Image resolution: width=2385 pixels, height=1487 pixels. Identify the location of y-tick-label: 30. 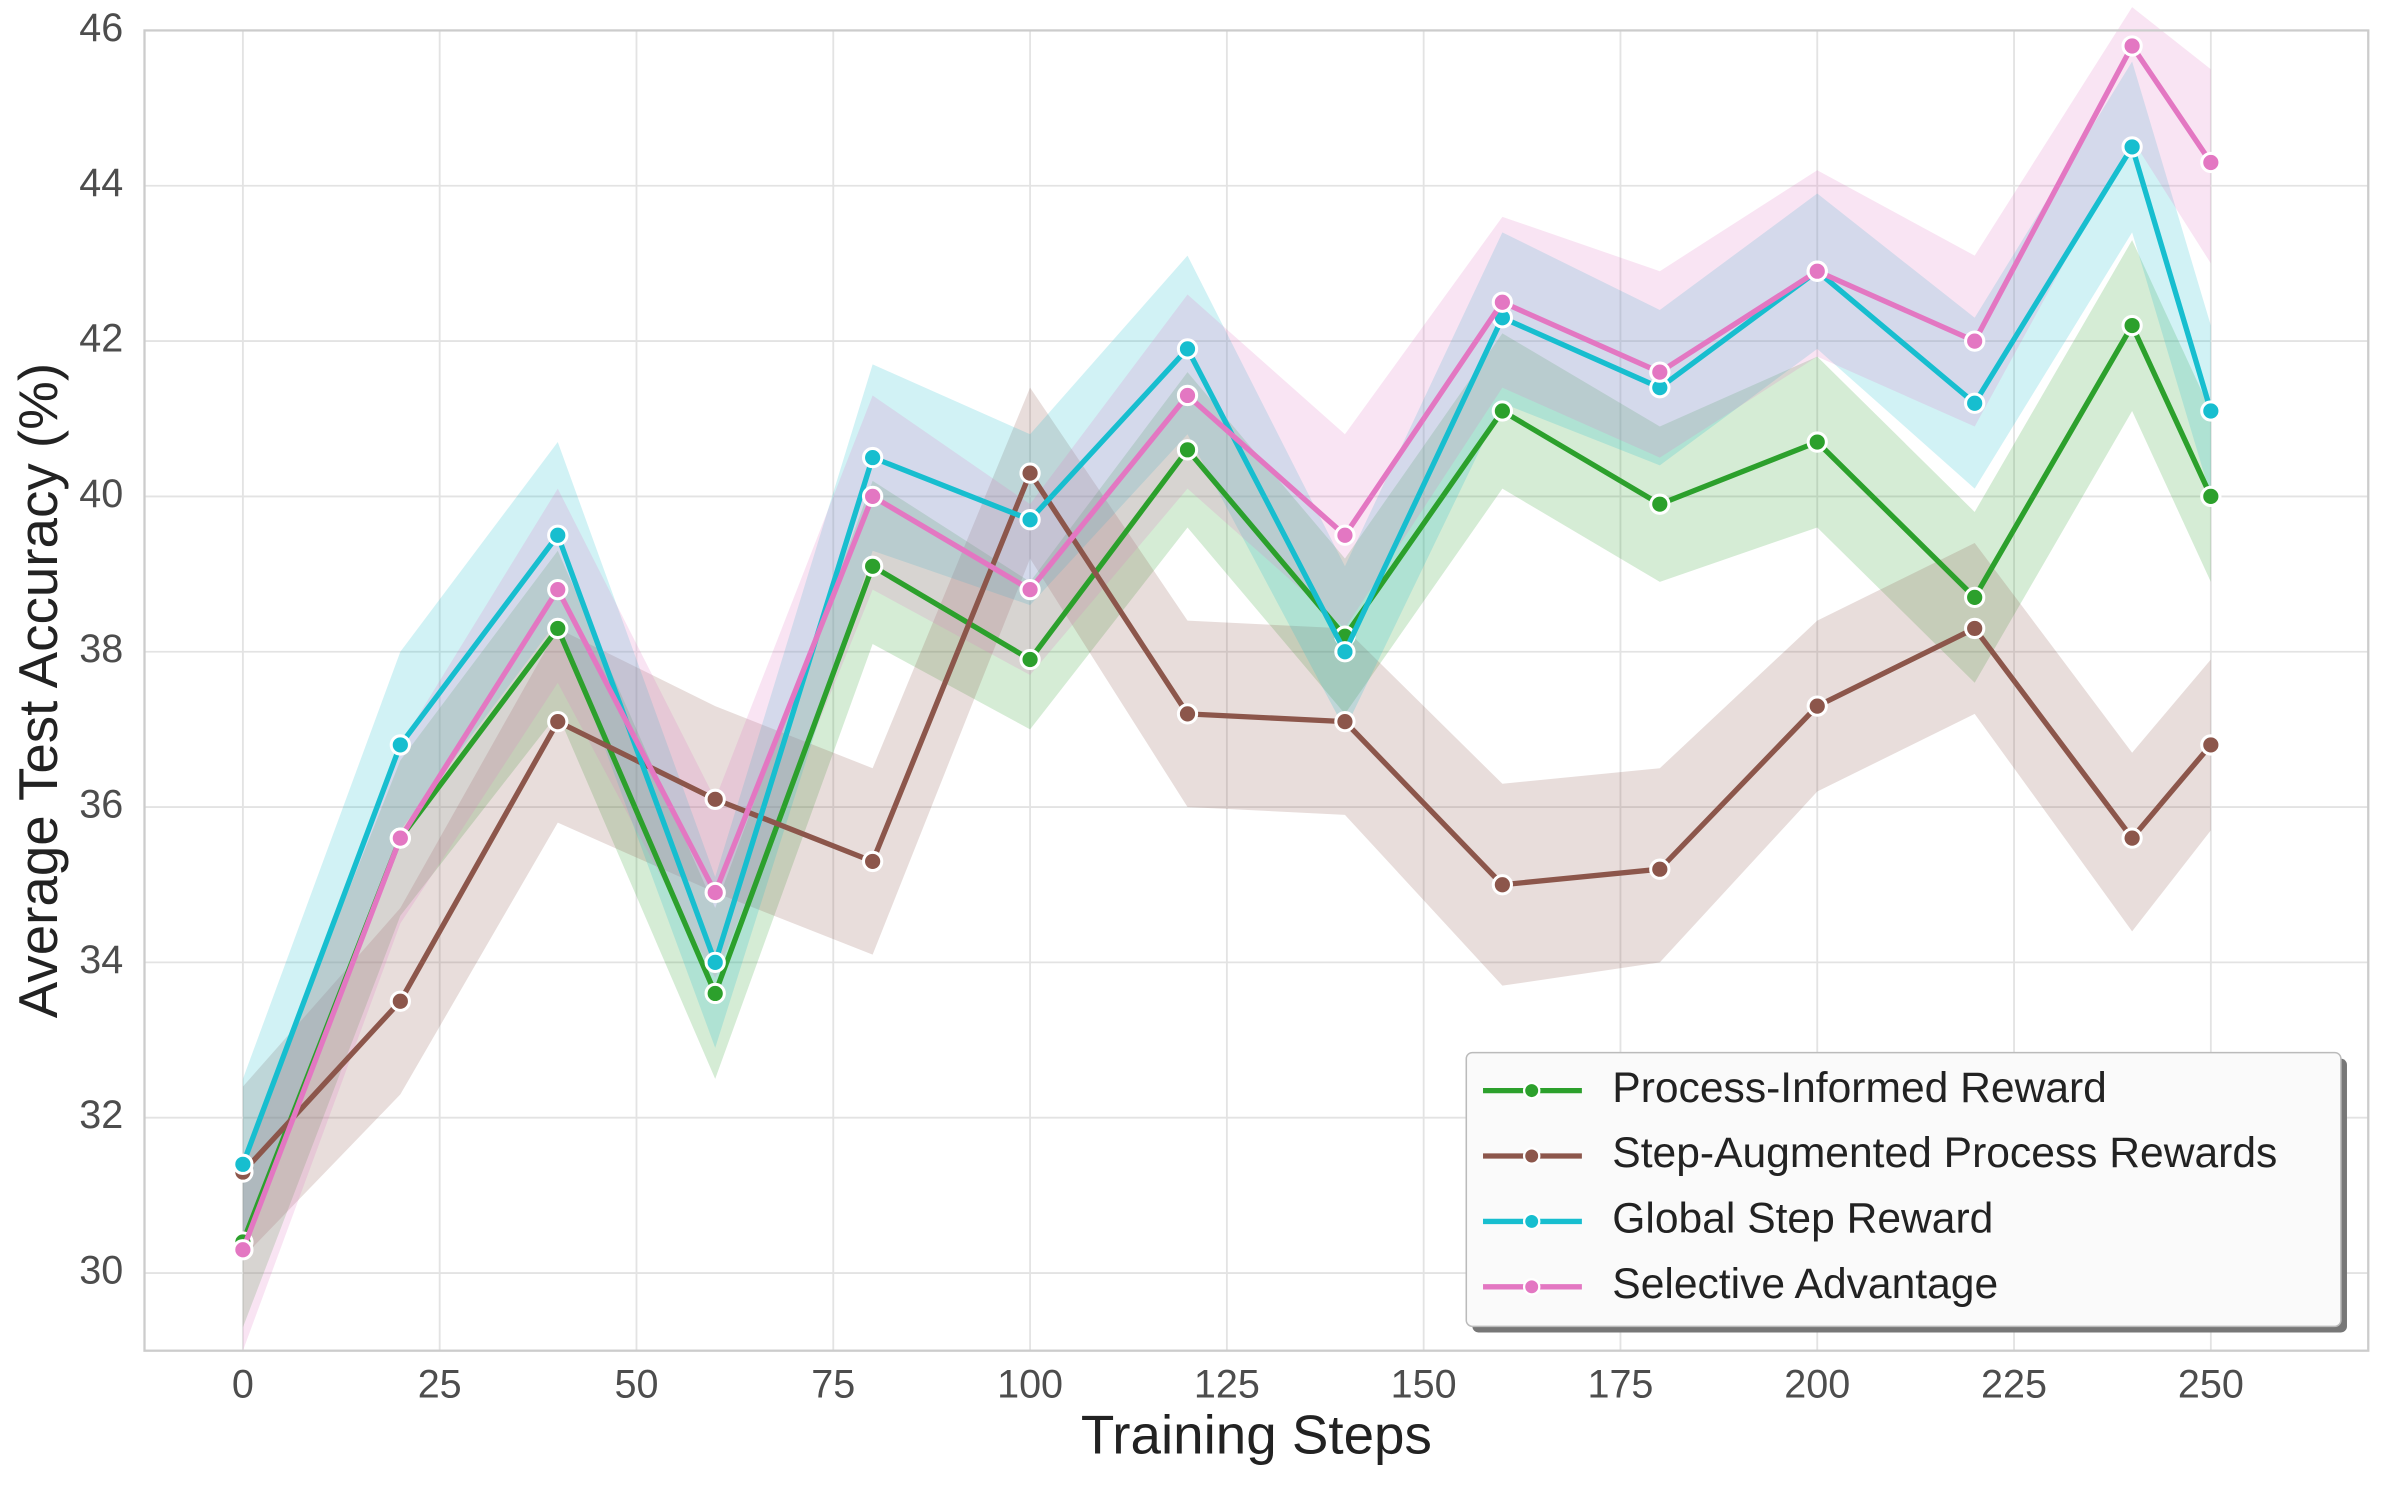
(101, 1270).